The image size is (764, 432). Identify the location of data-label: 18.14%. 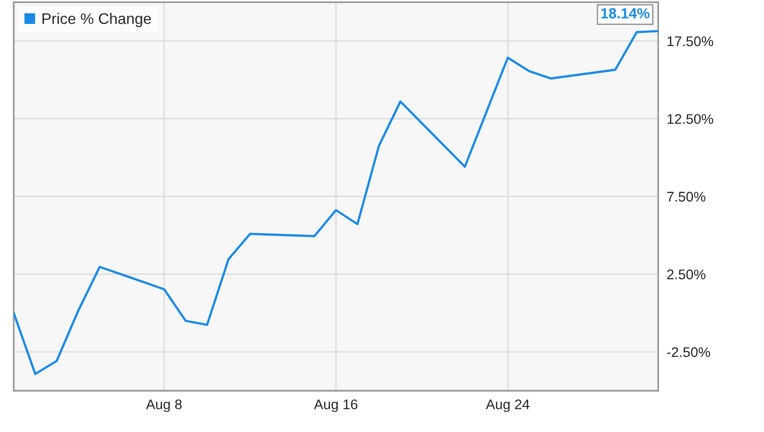
(625, 13).